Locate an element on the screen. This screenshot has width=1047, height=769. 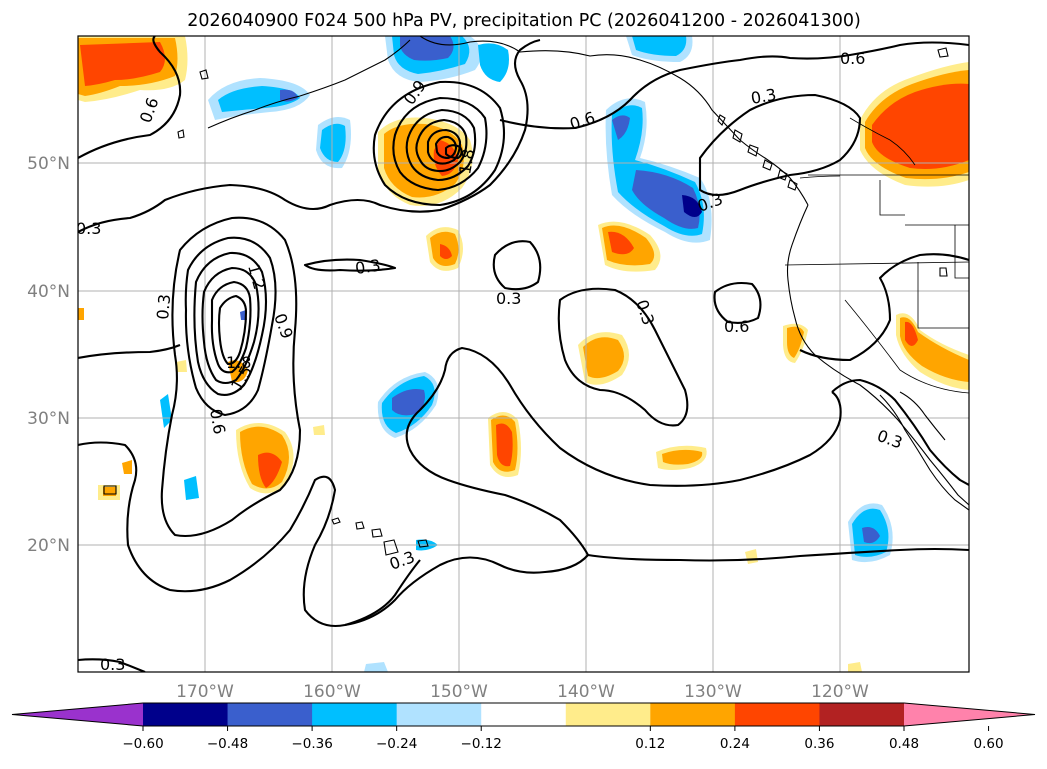
colorbar-tick-label: 0.24 is located at coordinates (735, 744).